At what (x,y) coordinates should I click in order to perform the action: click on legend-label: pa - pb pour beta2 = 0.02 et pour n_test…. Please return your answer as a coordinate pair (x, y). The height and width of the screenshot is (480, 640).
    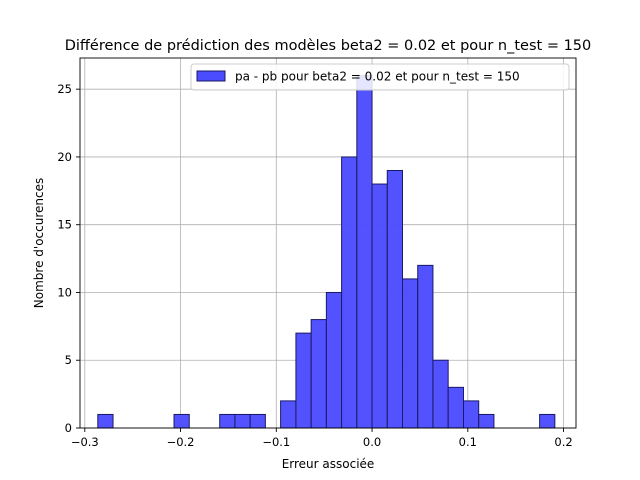
    Looking at the image, I should click on (377, 77).